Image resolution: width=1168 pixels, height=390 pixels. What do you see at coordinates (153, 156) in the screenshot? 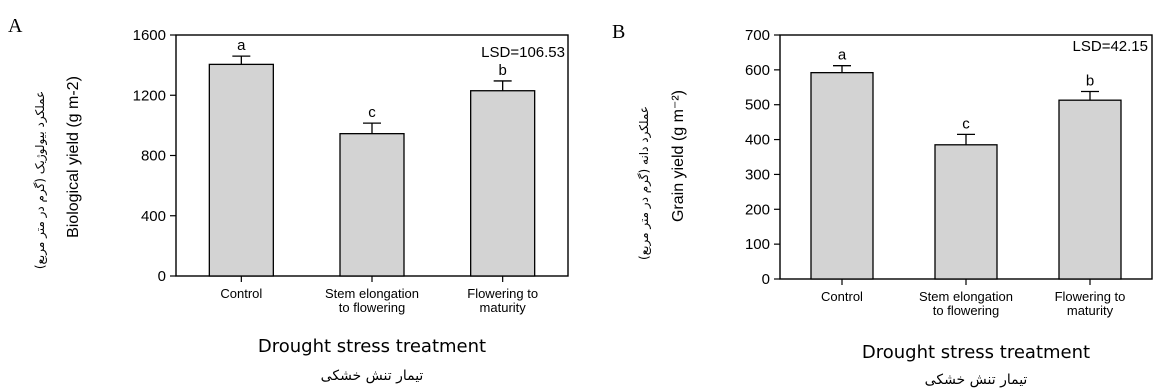
I see `y-tick-label: 800` at bounding box center [153, 156].